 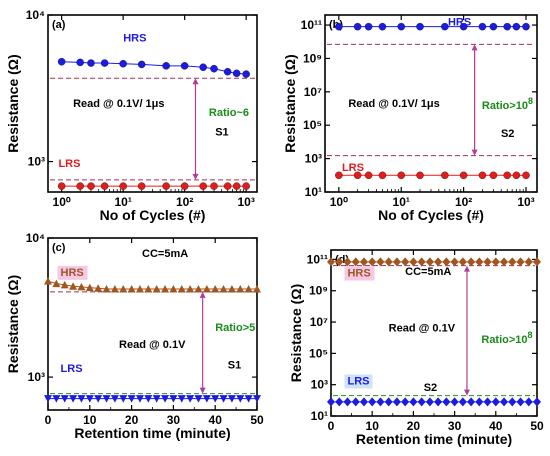 I want to click on y-tick-label: 10¹, so click(x=319, y=416).